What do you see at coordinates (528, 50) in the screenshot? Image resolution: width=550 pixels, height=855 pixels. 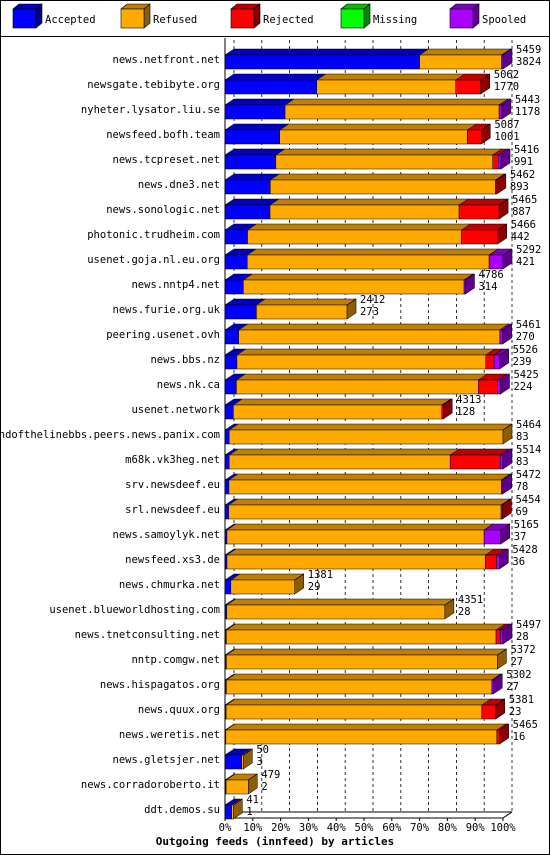 I see `total-label: 5459` at bounding box center [528, 50].